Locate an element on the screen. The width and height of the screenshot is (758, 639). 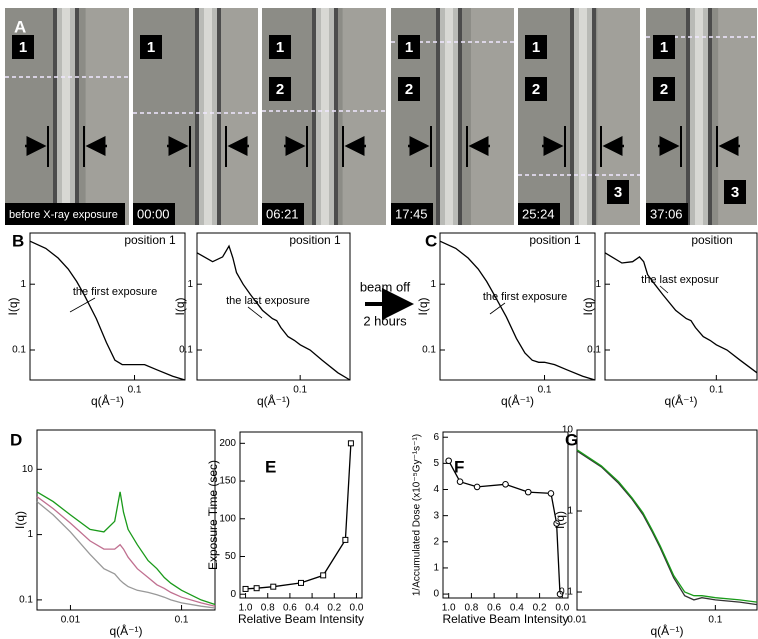
y-tick-label: 50 is located at coordinates (231, 556).